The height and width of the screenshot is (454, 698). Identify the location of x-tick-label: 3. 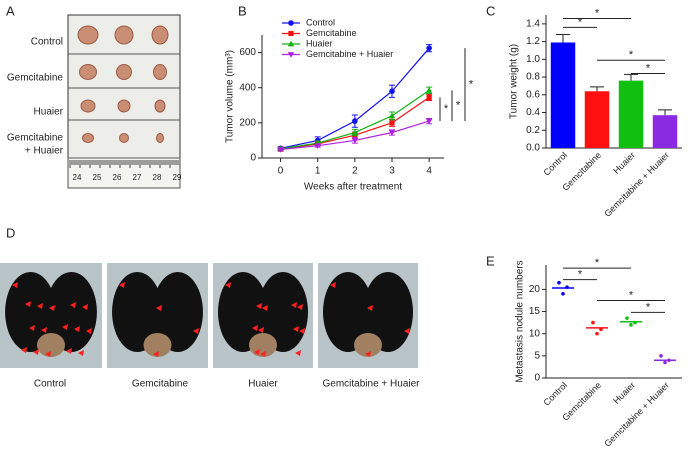
(392, 171).